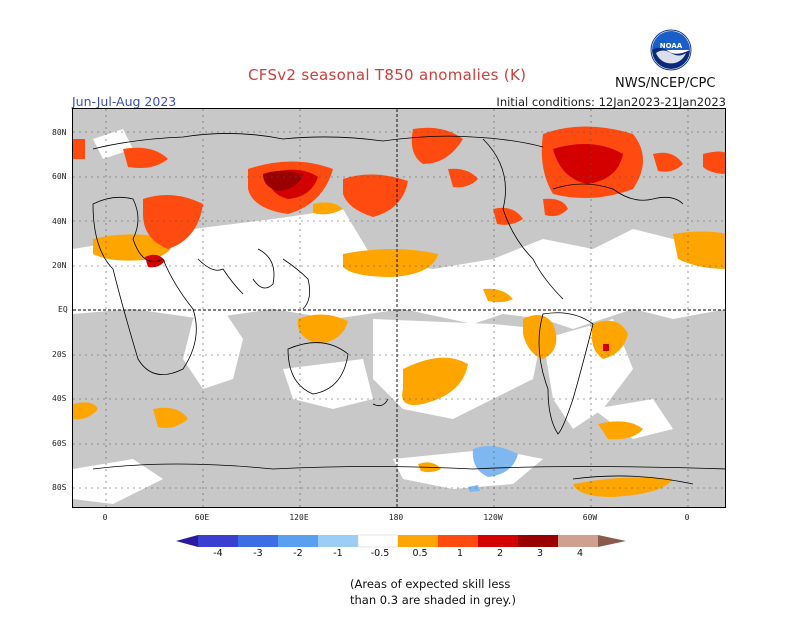 This screenshot has width=800, height=618. What do you see at coordinates (500, 553) in the screenshot?
I see `colorbar-label: 2` at bounding box center [500, 553].